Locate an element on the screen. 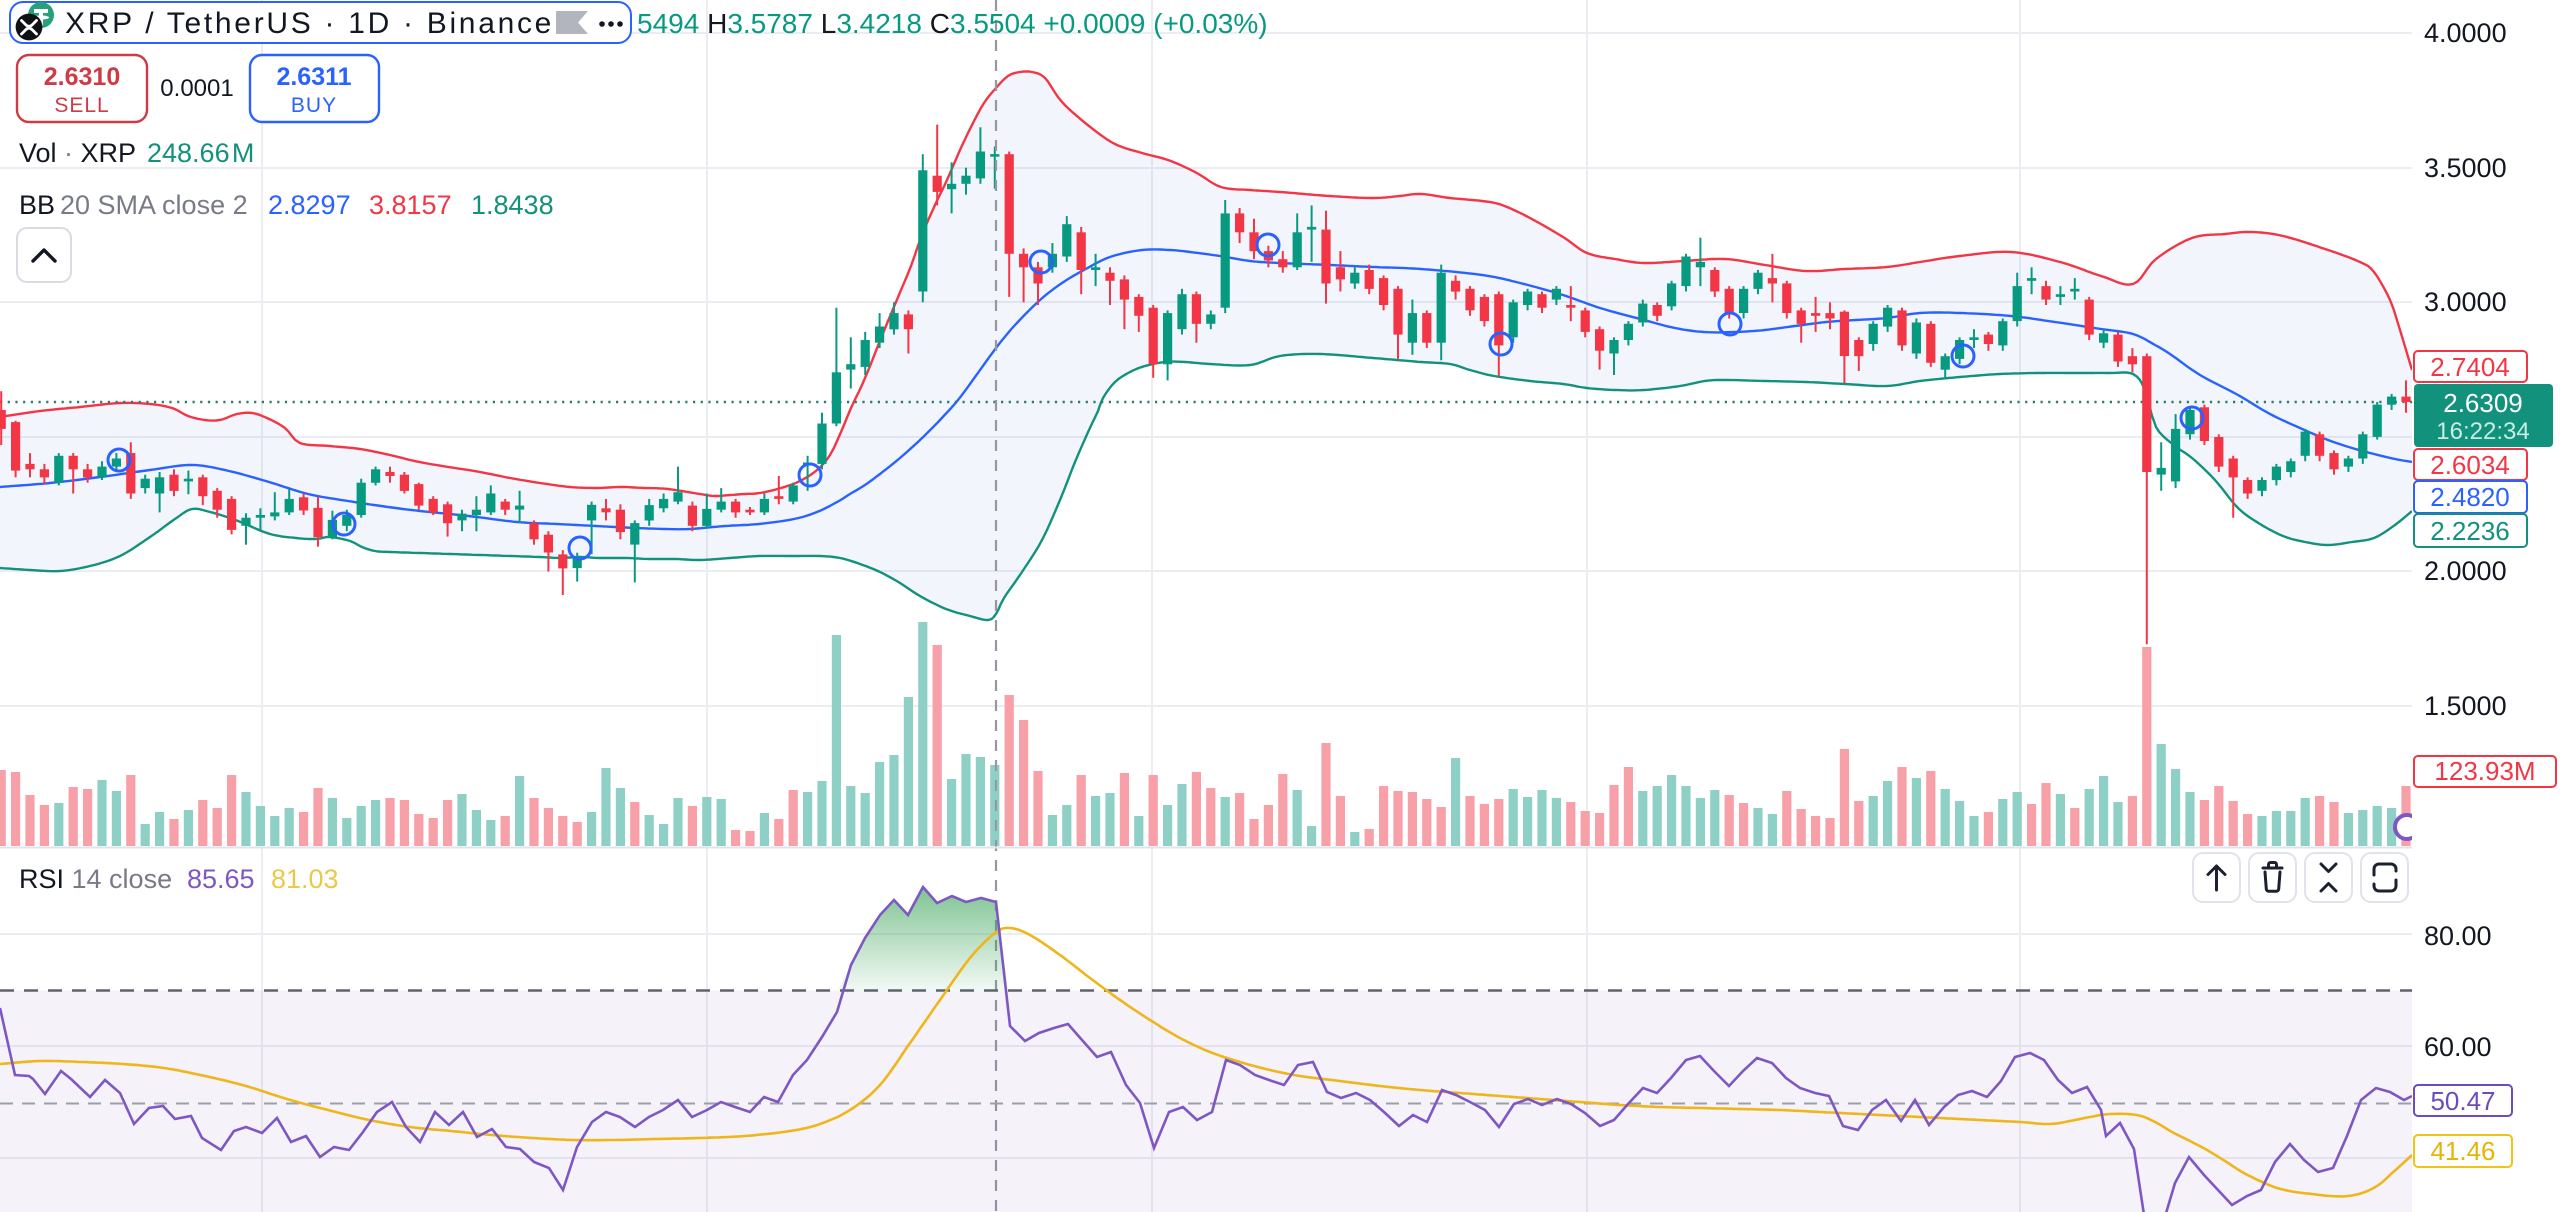  svg-text: BB is located at coordinates (37, 205).